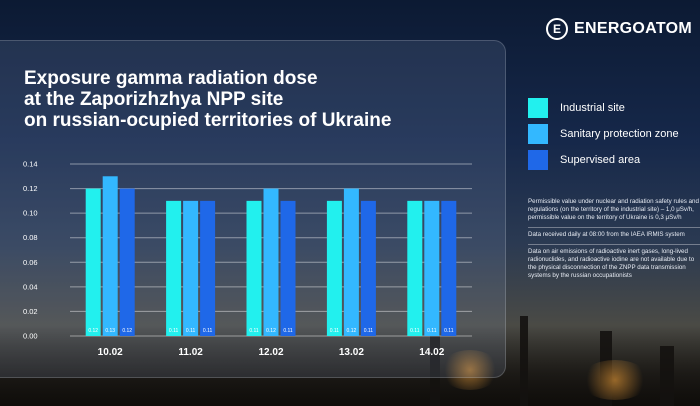  What do you see at coordinates (110, 331) in the screenshot?
I see `bar-data-label: 0.13` at bounding box center [110, 331].